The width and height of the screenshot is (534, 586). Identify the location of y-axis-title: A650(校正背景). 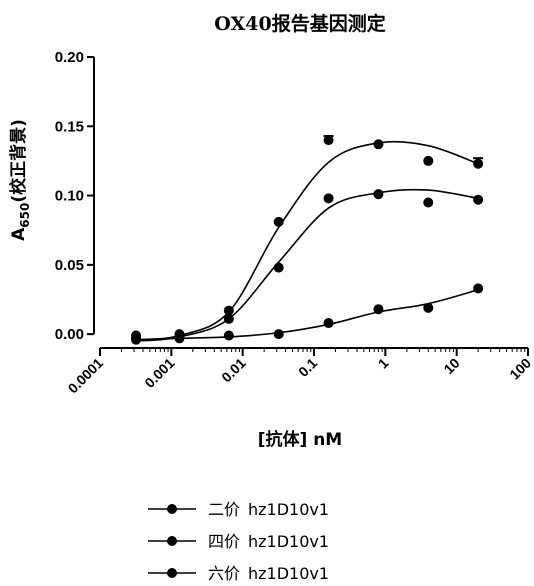
(20, 180).